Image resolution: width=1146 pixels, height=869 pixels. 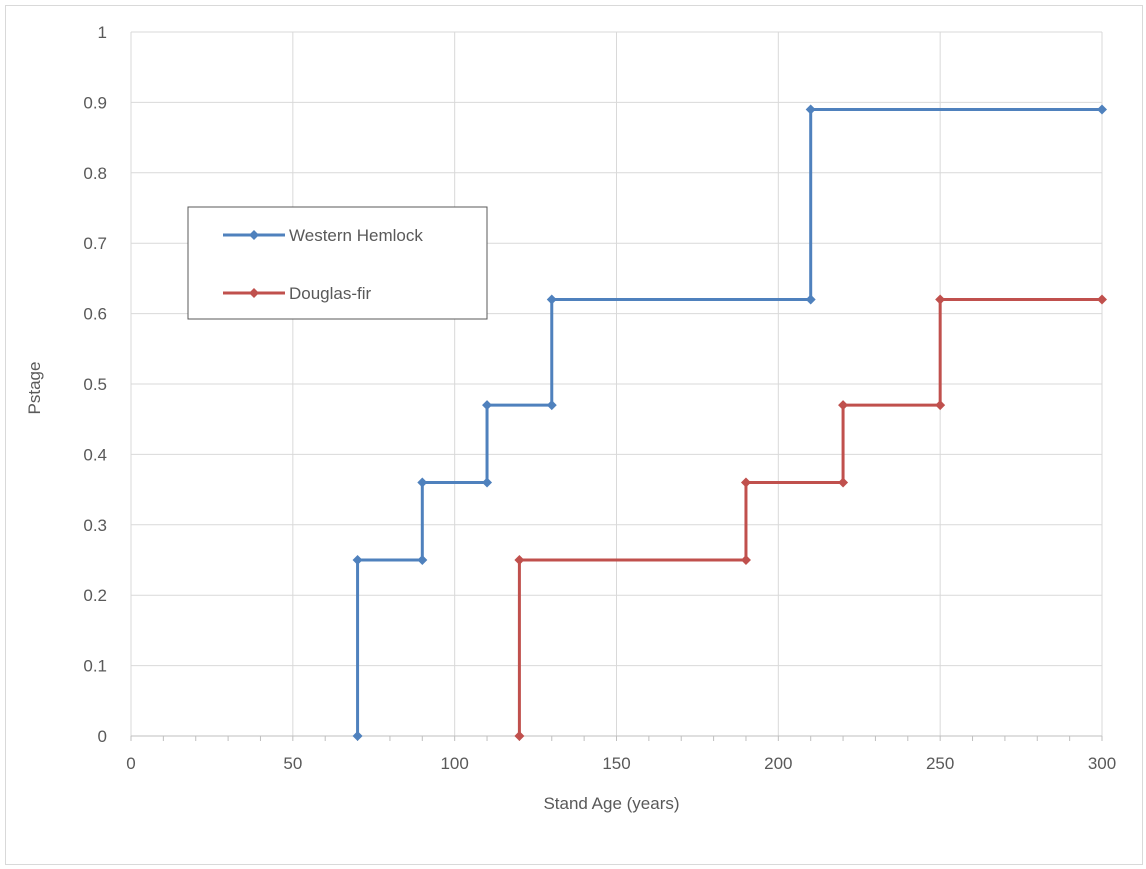 I want to click on legend-item: Western Hemlock, so click(x=323, y=235).